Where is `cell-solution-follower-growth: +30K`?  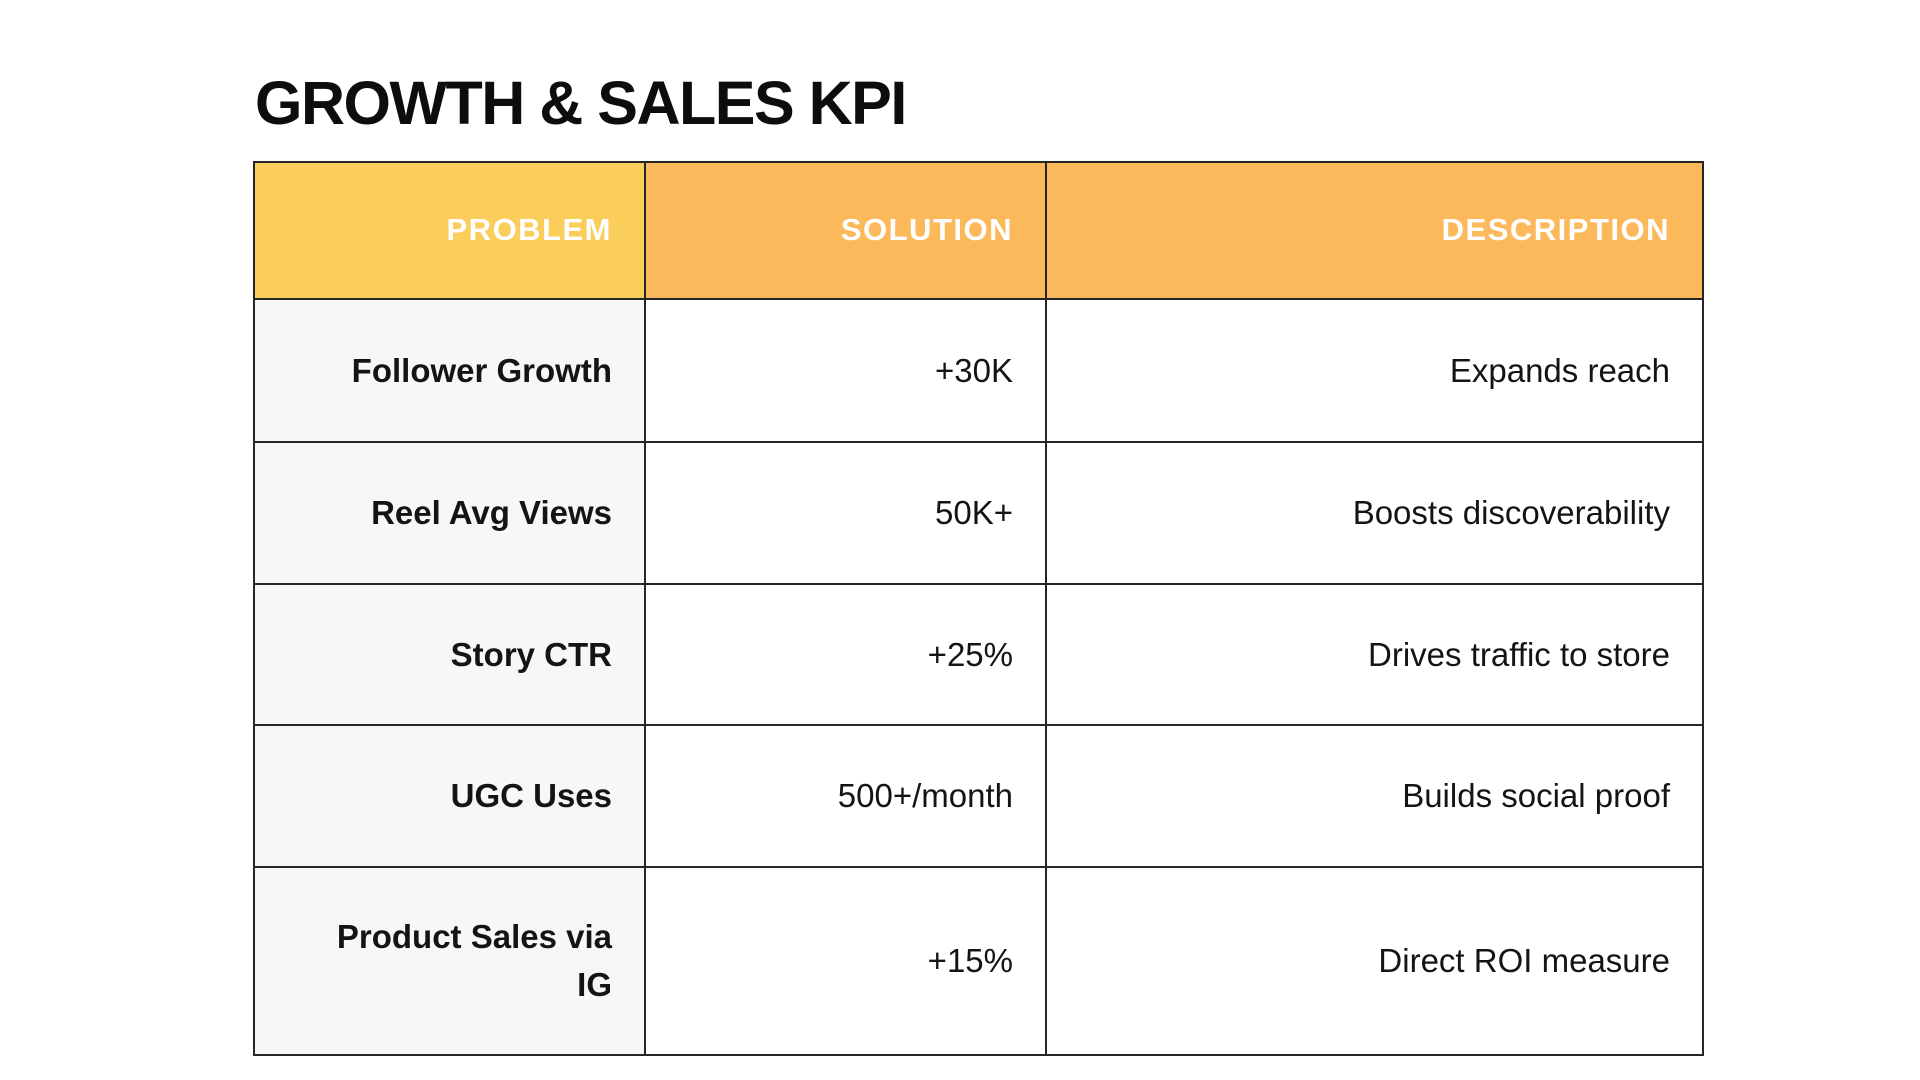
cell-solution-follower-growth: +30K is located at coordinates (844, 369).